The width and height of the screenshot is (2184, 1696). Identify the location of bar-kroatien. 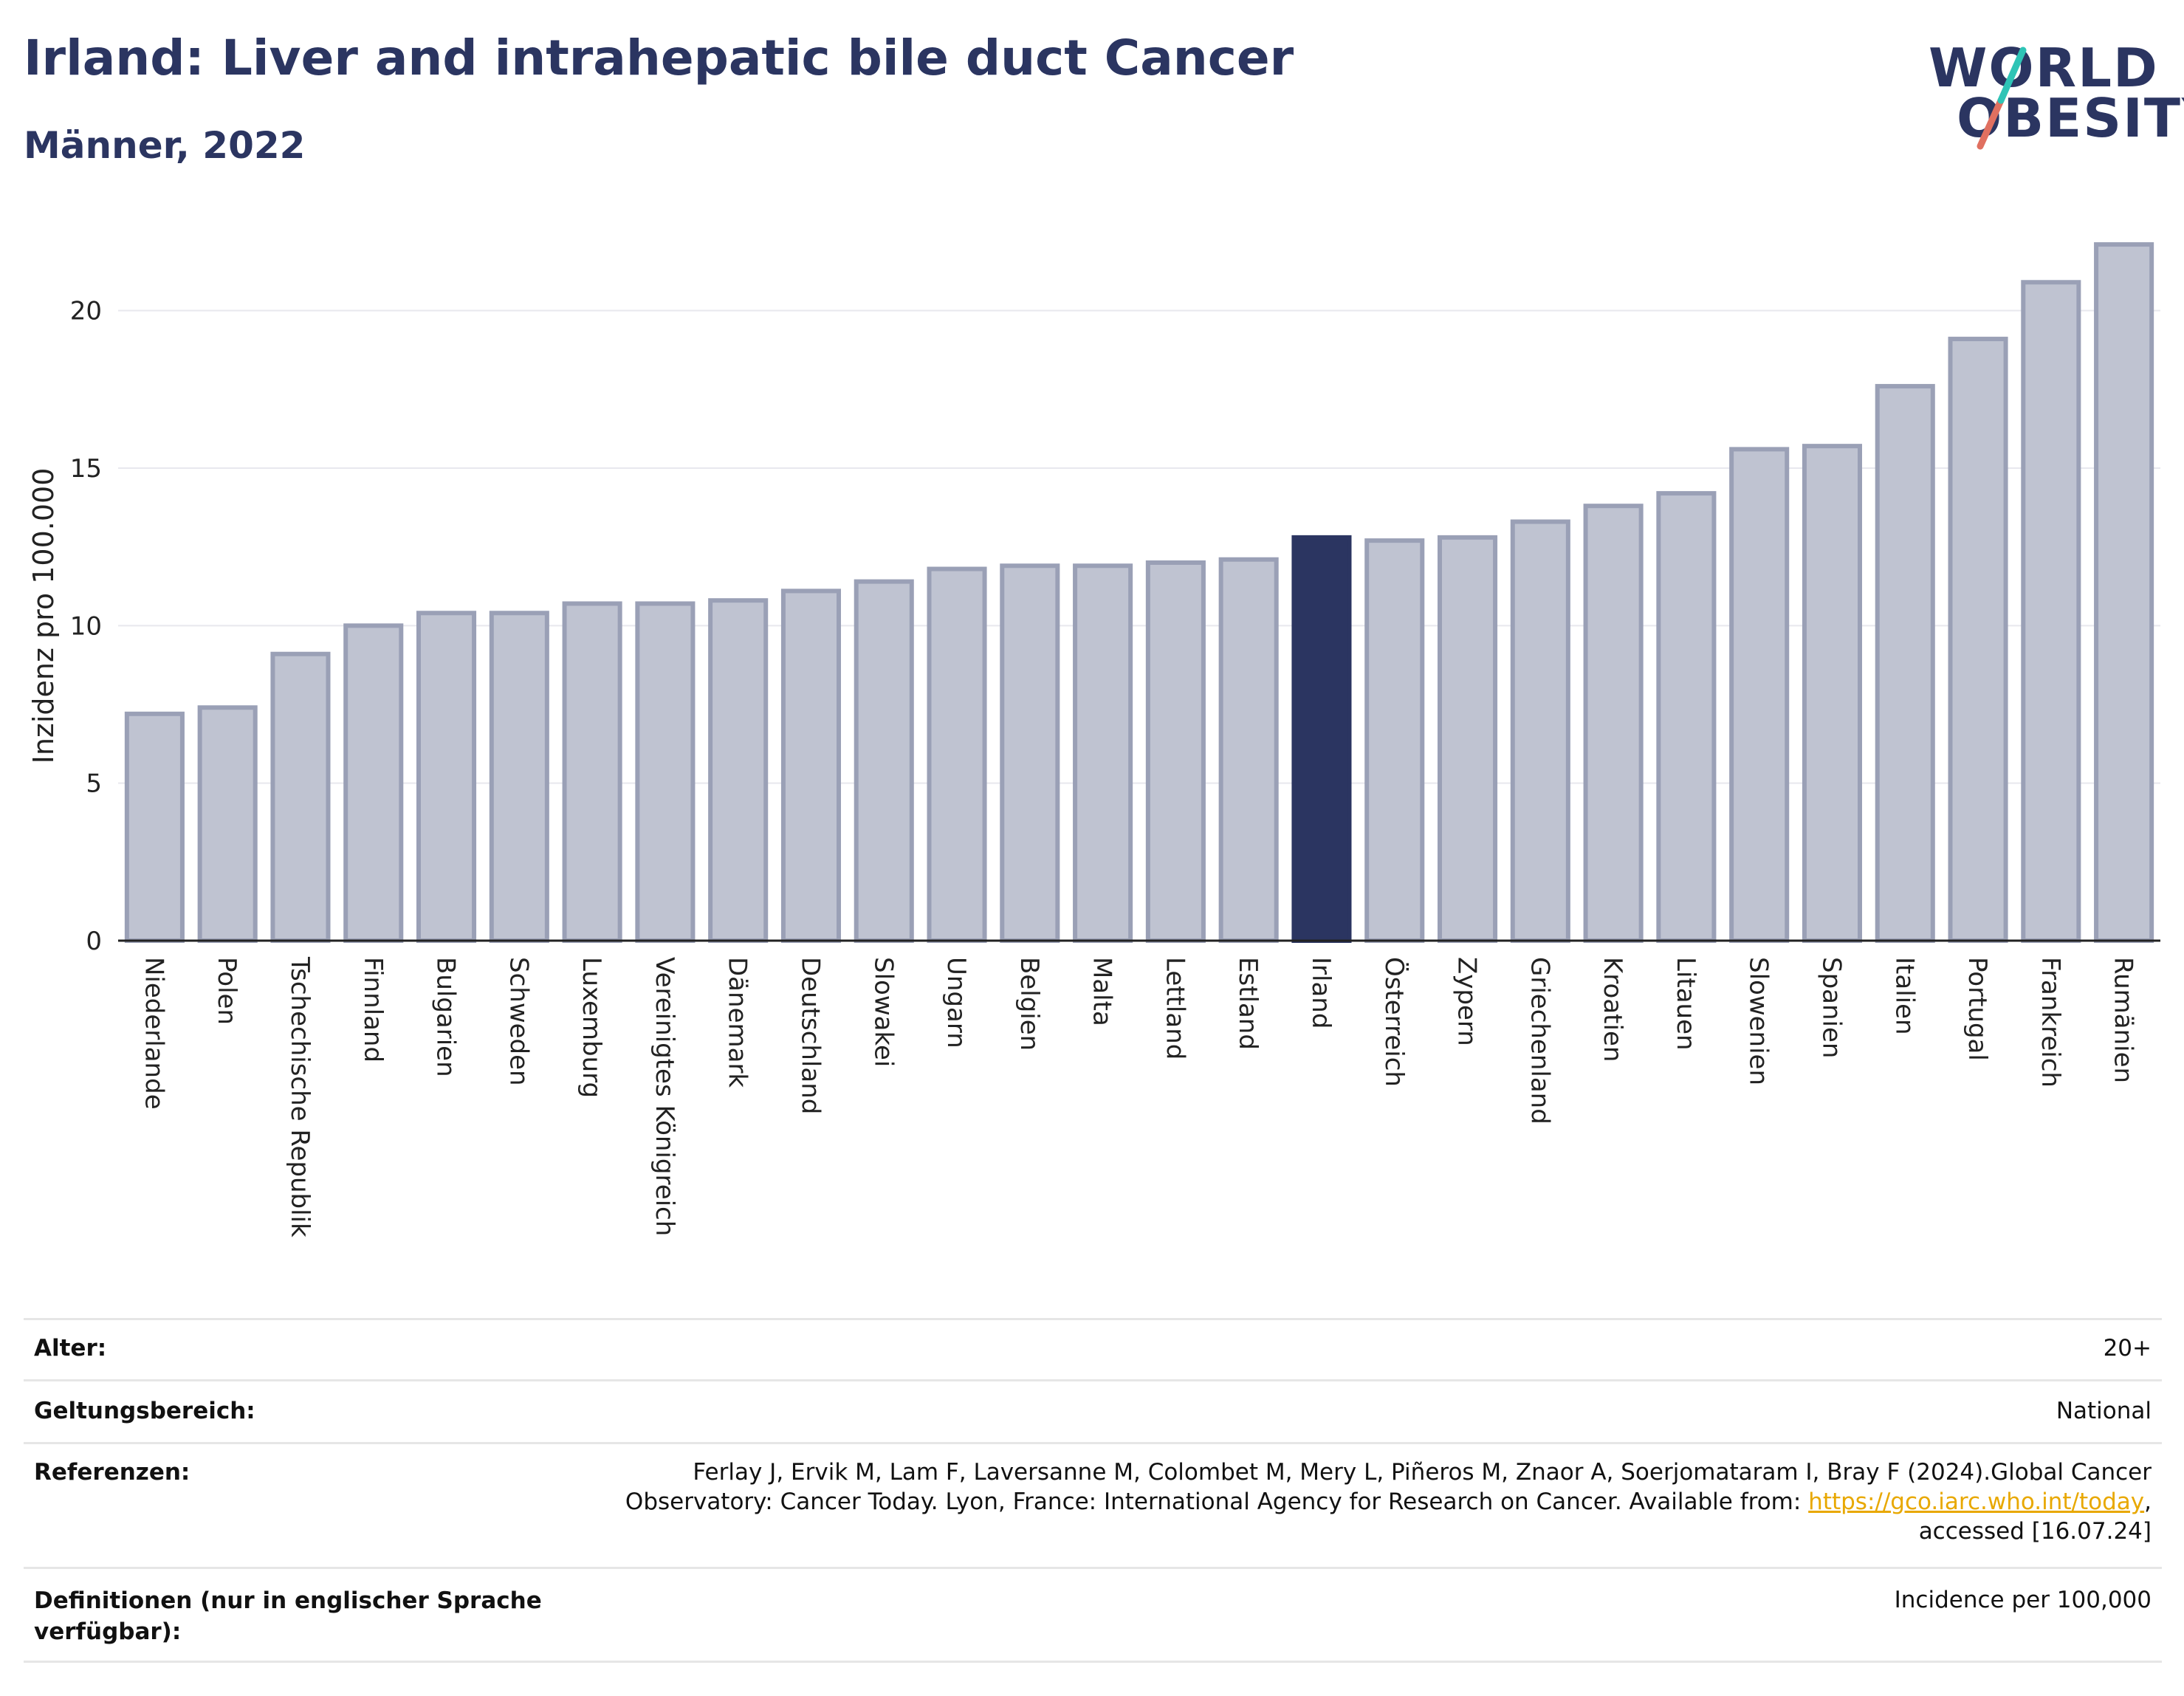
(1613, 723).